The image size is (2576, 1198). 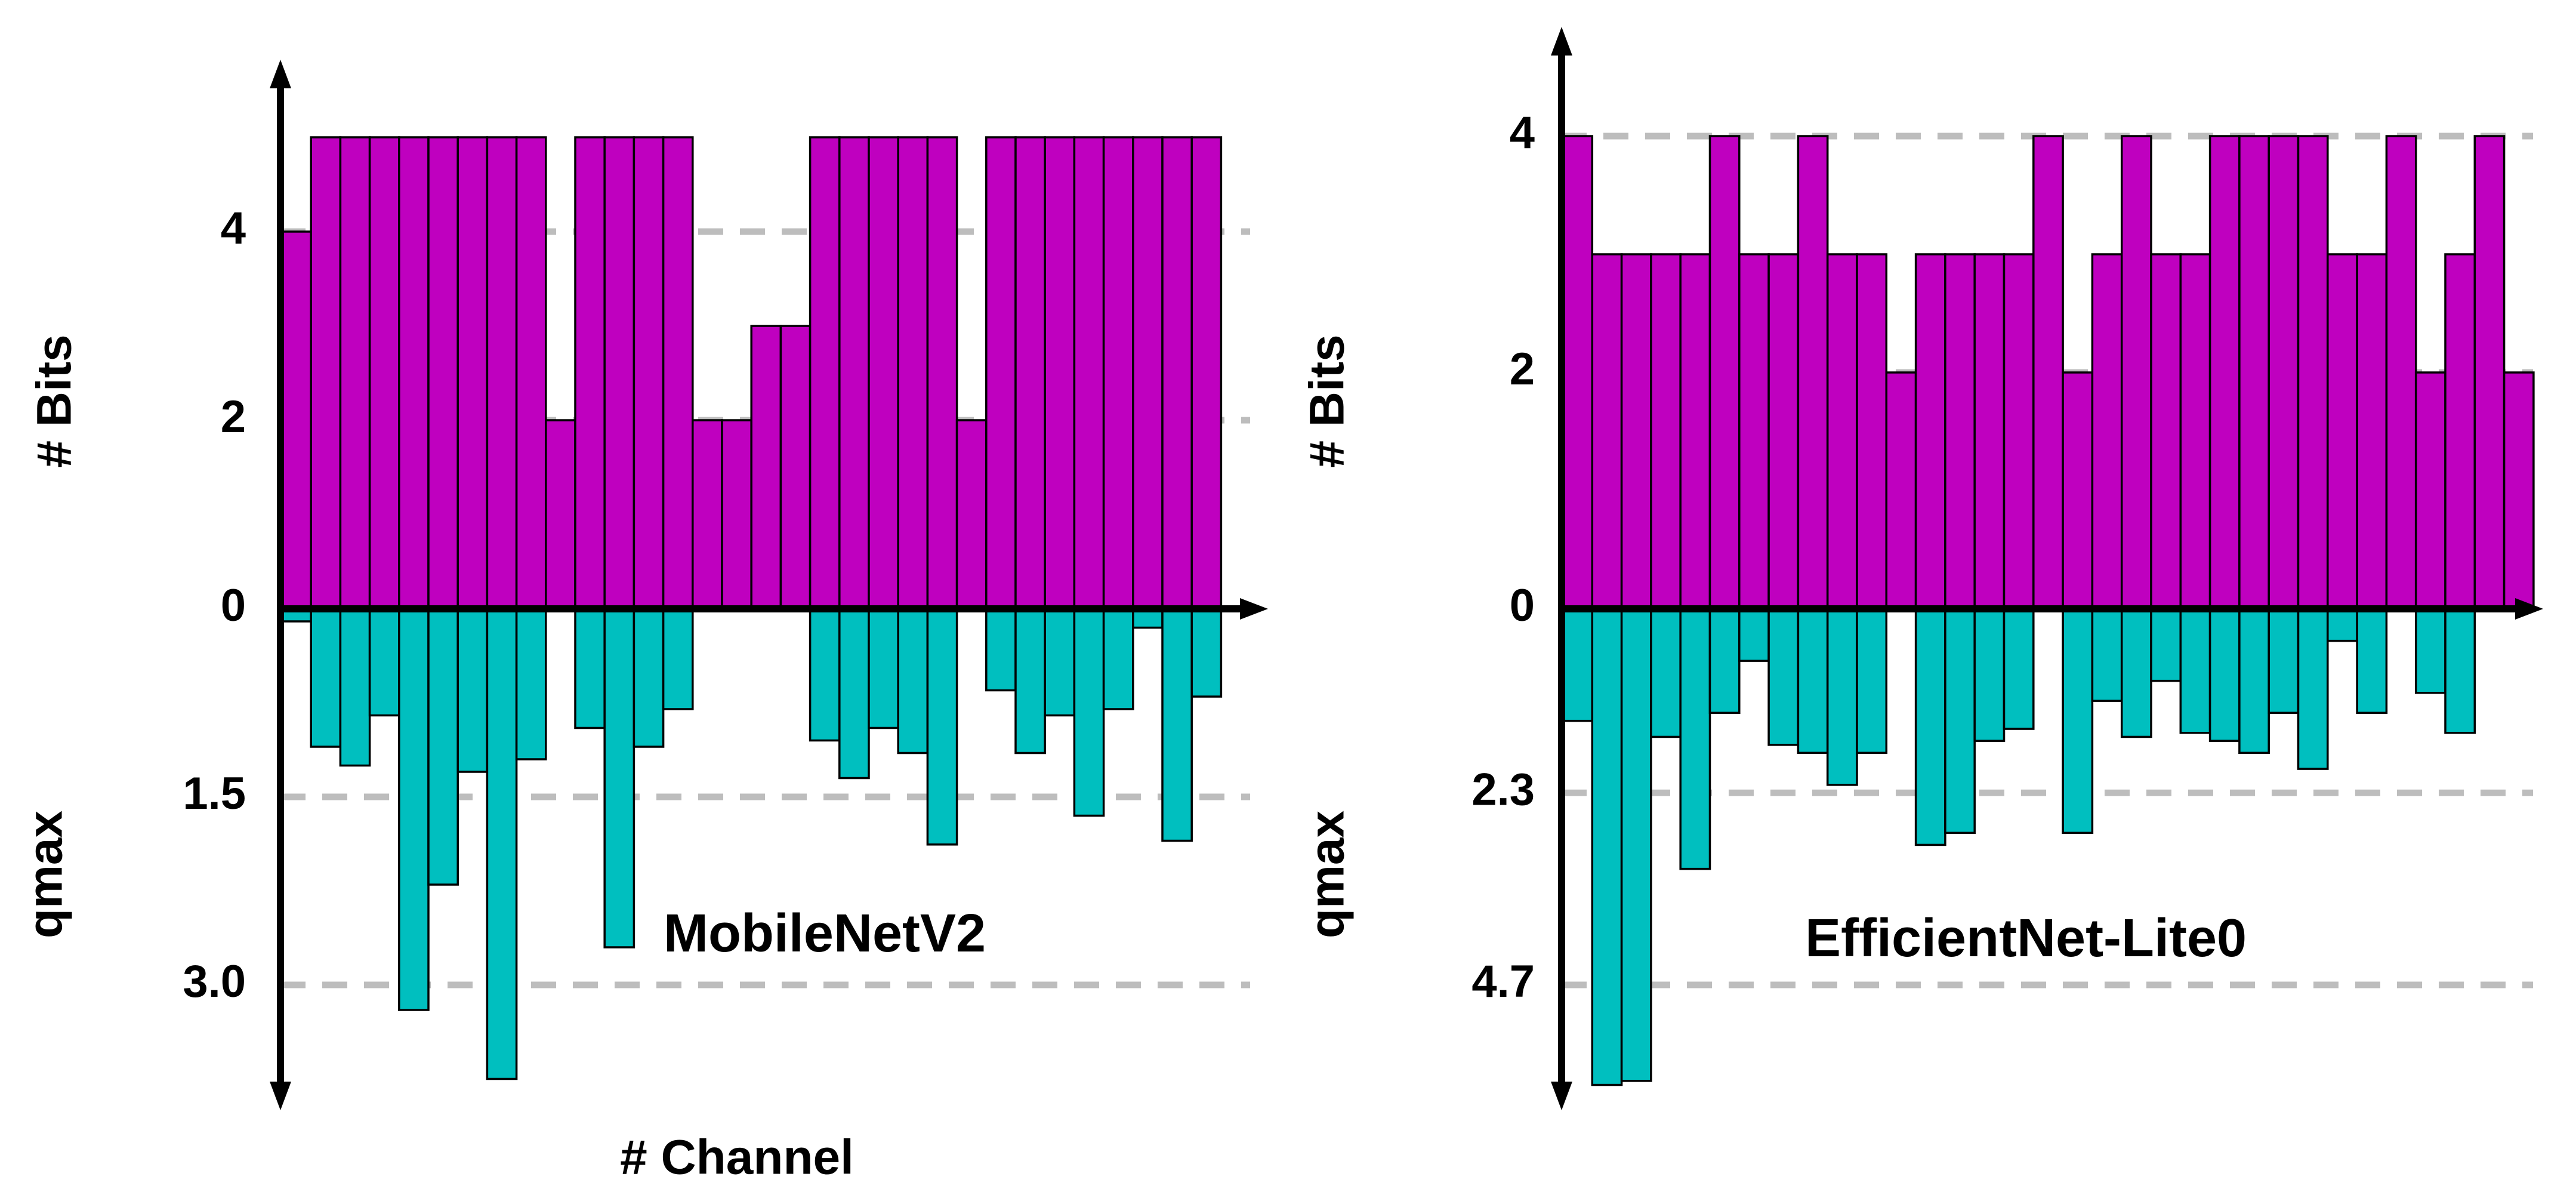 What do you see at coordinates (1503, 981) in the screenshot?
I see `qmax-tick-label: 4.7` at bounding box center [1503, 981].